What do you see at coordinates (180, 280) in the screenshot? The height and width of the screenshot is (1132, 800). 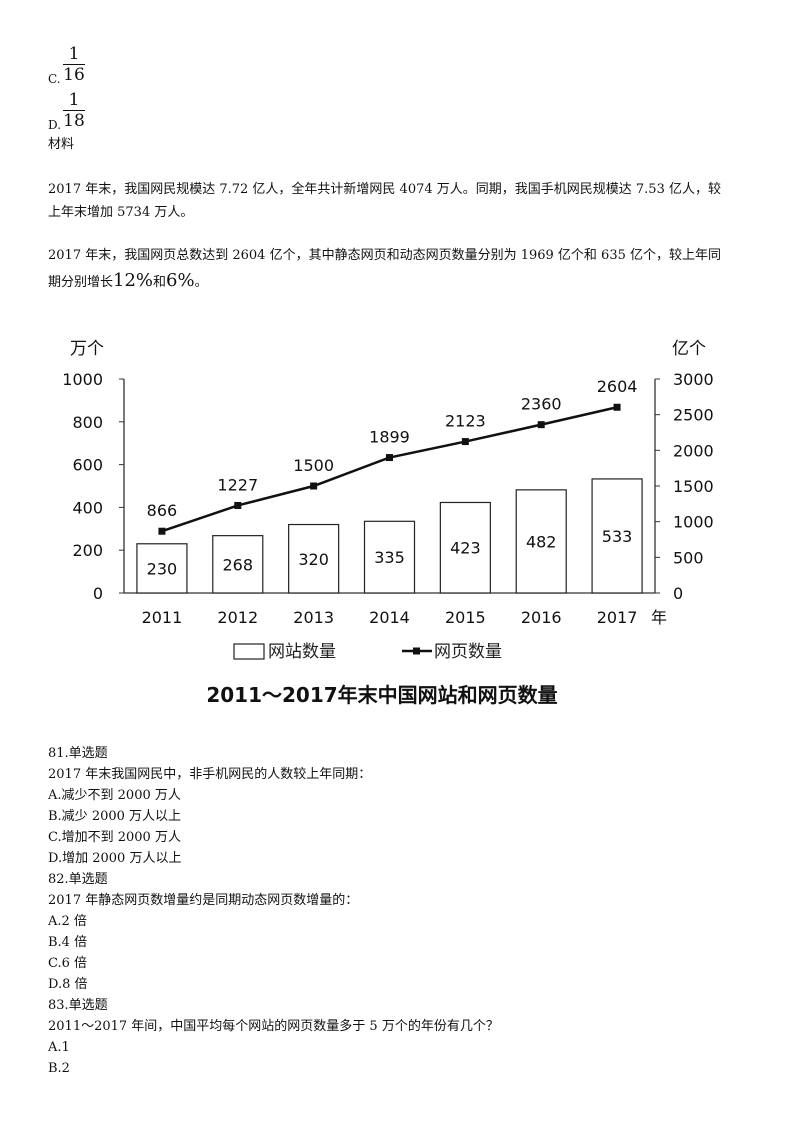 I see `percent-dynamic: 6%` at bounding box center [180, 280].